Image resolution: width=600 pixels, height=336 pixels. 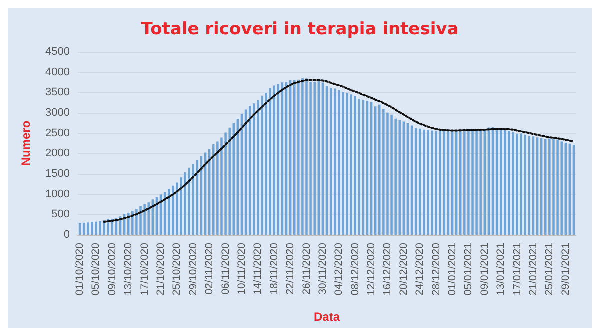 I want to click on x-tick-label: 02/11/2020, so click(x=210, y=268).